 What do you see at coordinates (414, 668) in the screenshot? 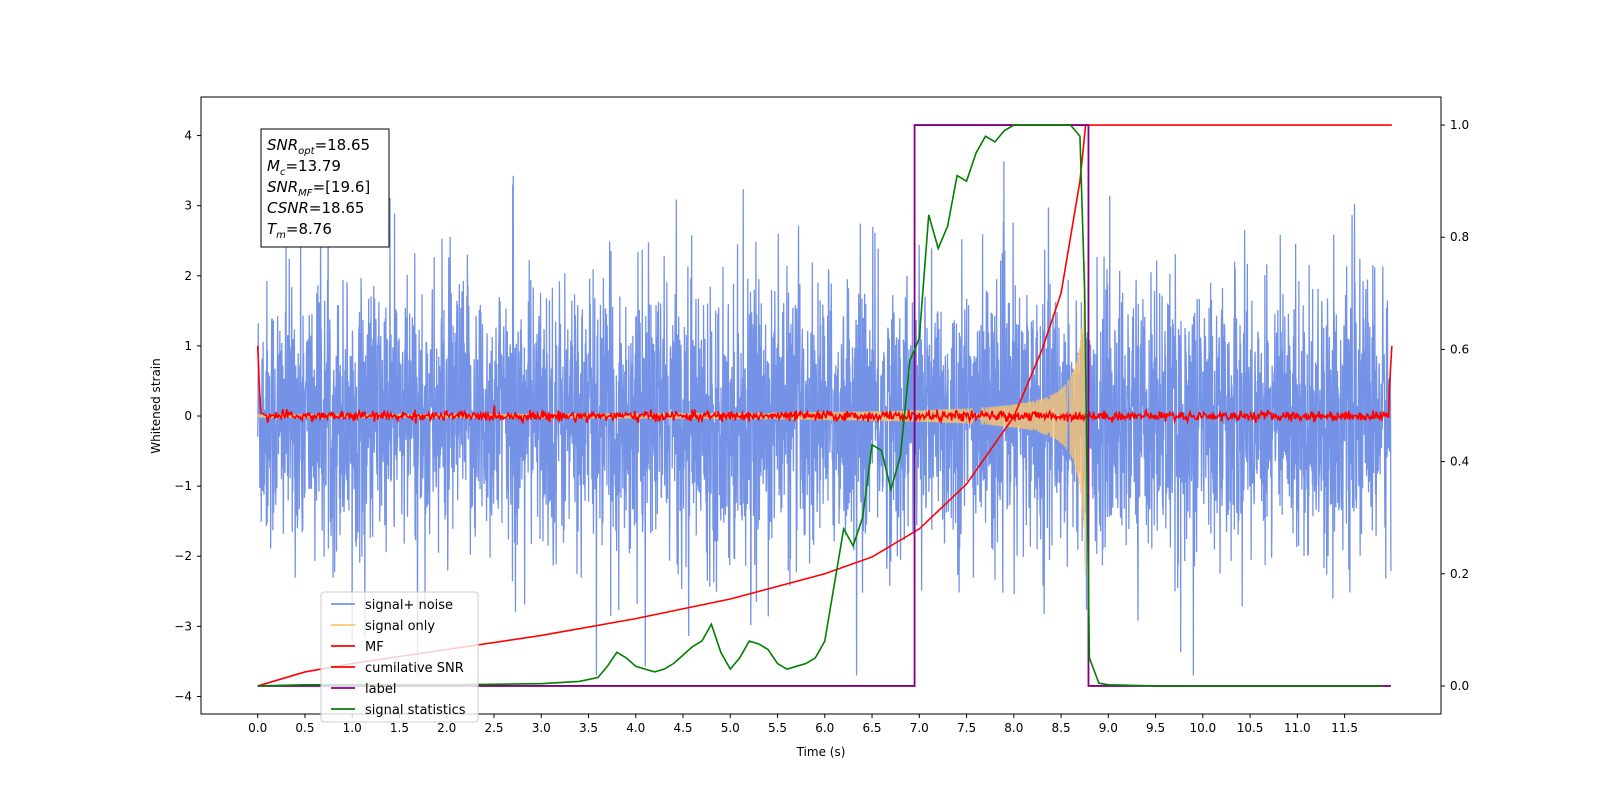
I see `legend-label: cumilative SNR` at bounding box center [414, 668].